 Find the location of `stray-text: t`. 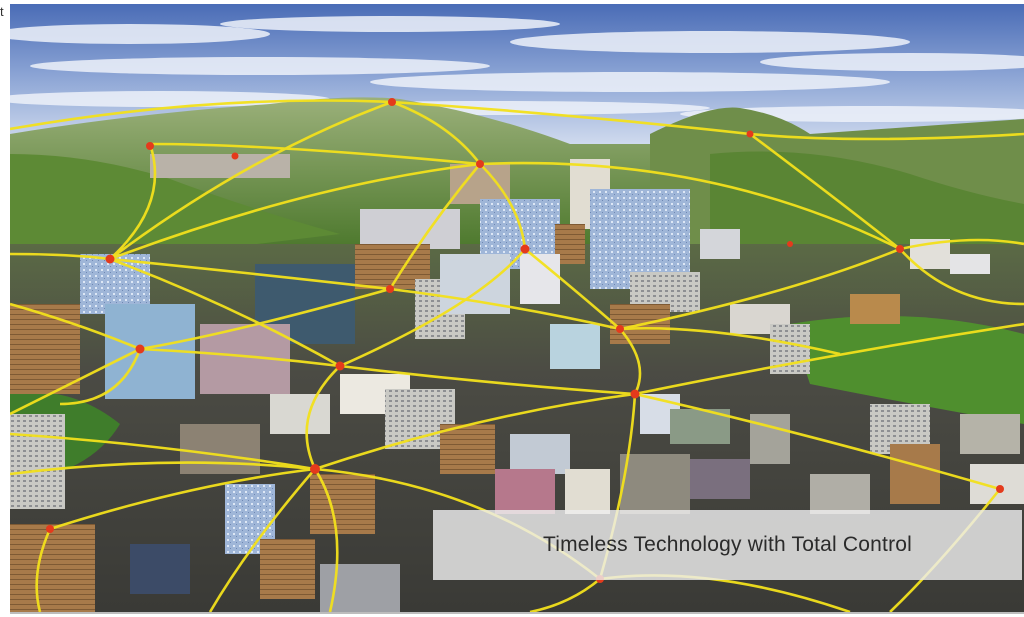

stray-text: t is located at coordinates (2, 11).